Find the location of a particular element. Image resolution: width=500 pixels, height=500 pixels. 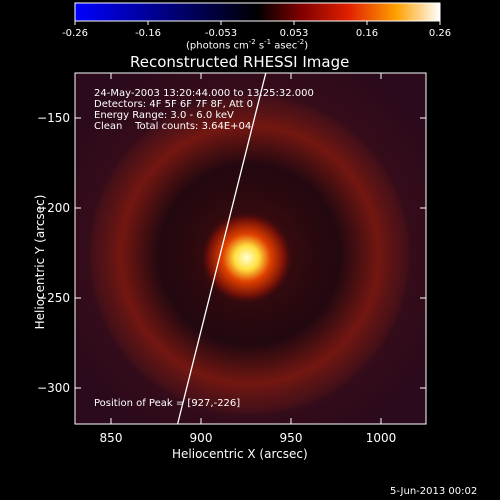

date-stamp: 5-Jun-2013 00:02 is located at coordinates (434, 491).